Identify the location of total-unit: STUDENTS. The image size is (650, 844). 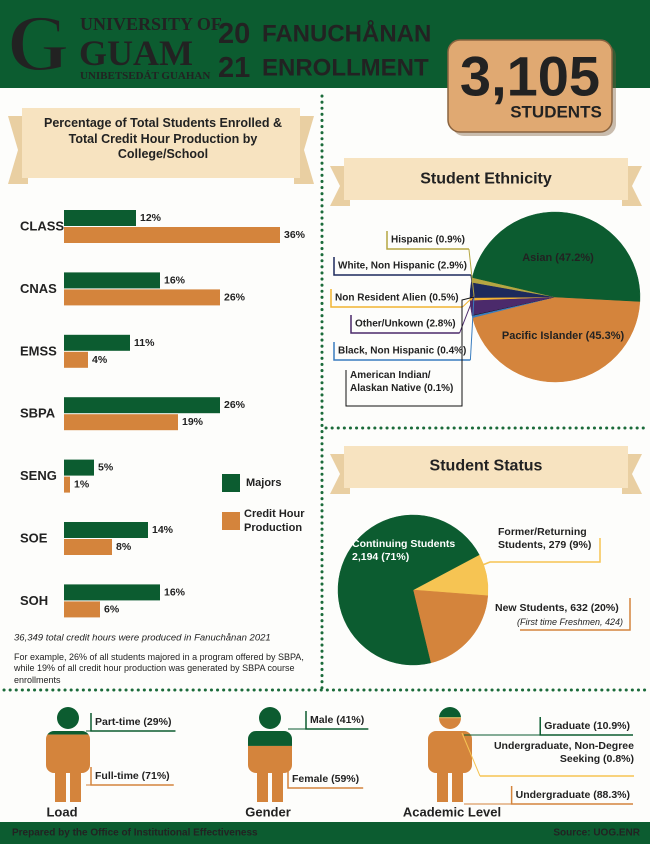
(556, 112).